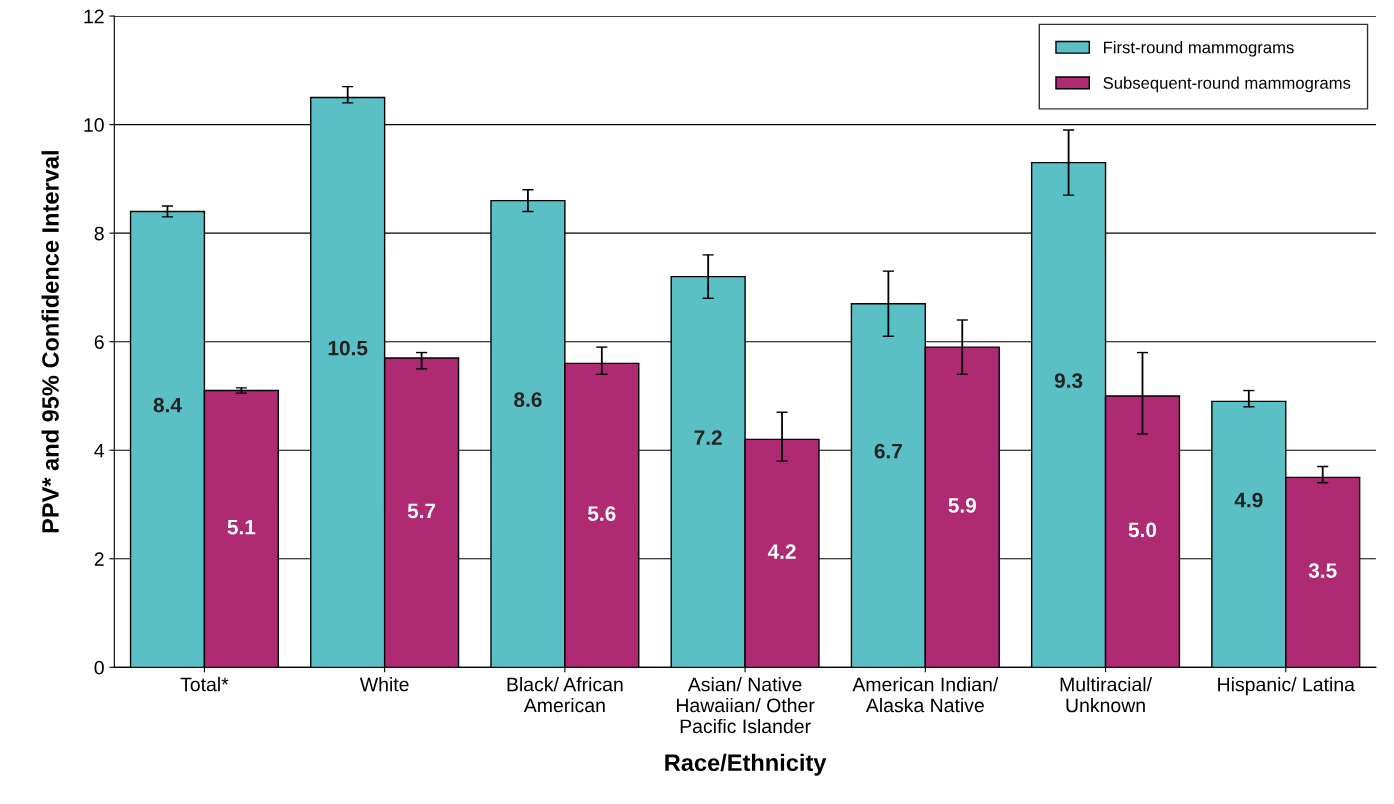  I want to click on x-tick-label: Black/ African American, so click(565, 695).